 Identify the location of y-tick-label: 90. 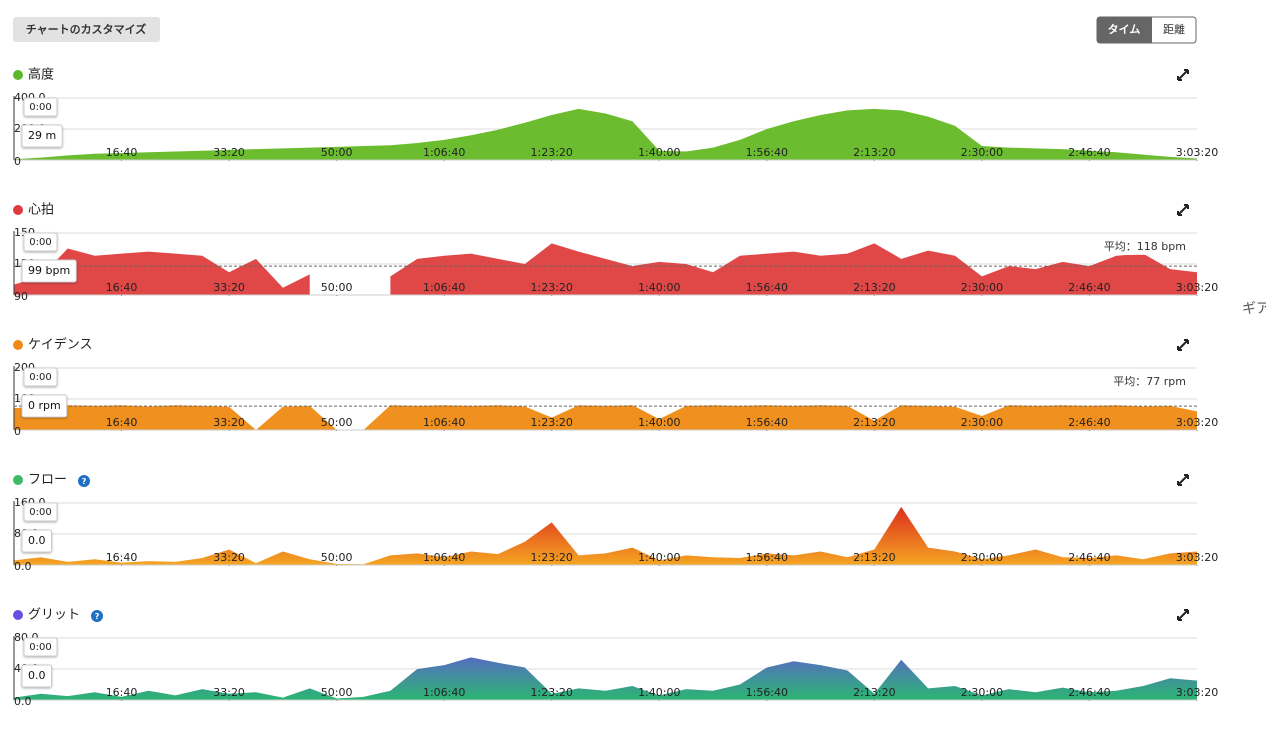
(21, 296).